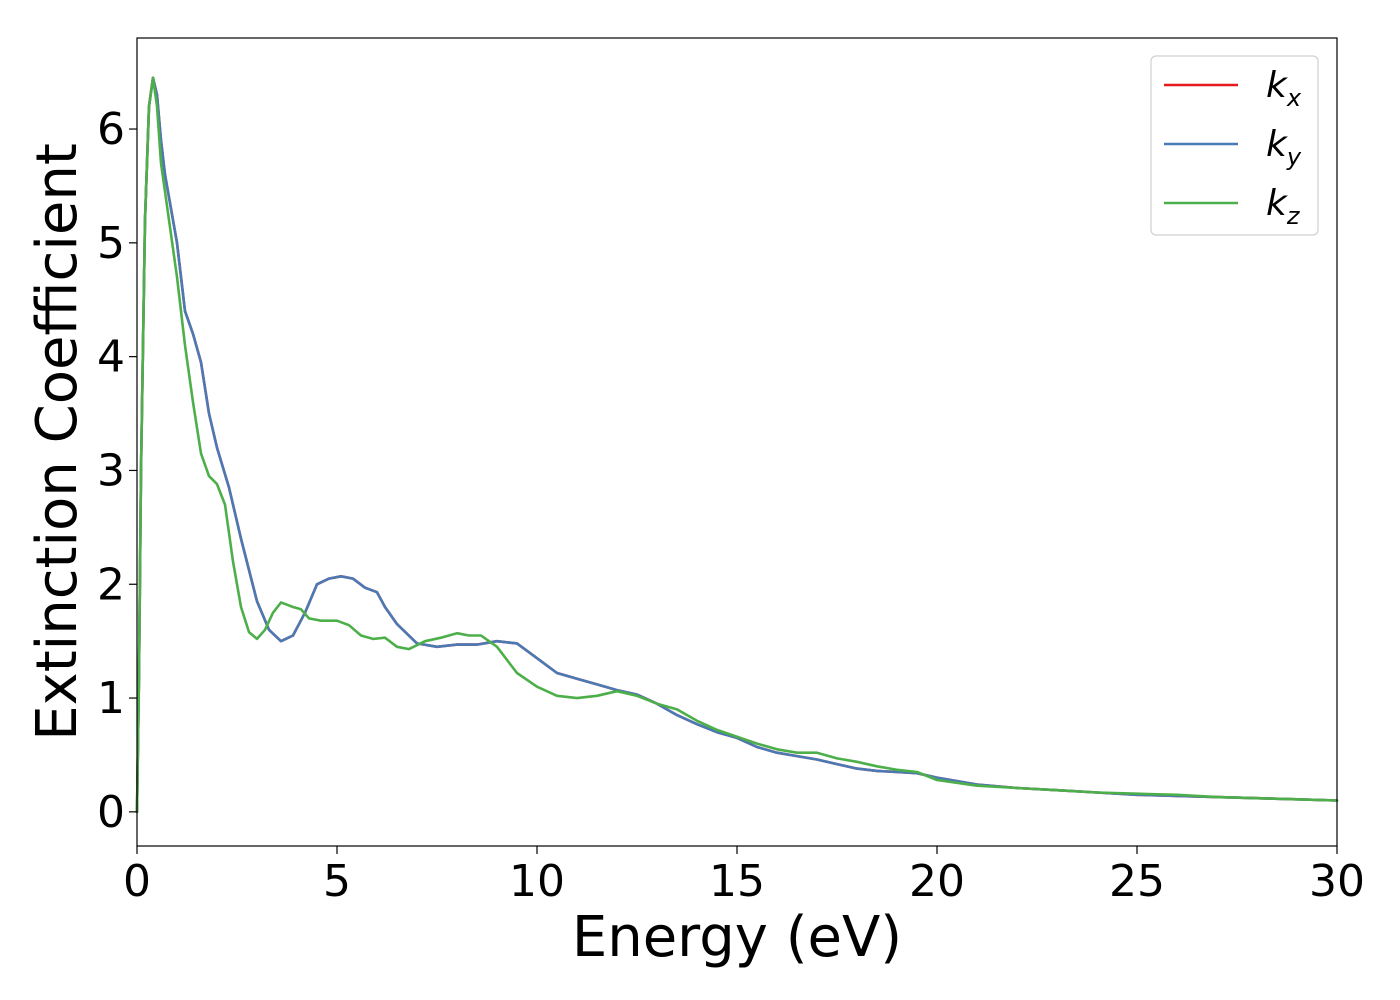 Image resolution: width=1400 pixels, height=1000 pixels. Describe the element at coordinates (1337, 881) in the screenshot. I see `x-tick-label: 30` at that location.